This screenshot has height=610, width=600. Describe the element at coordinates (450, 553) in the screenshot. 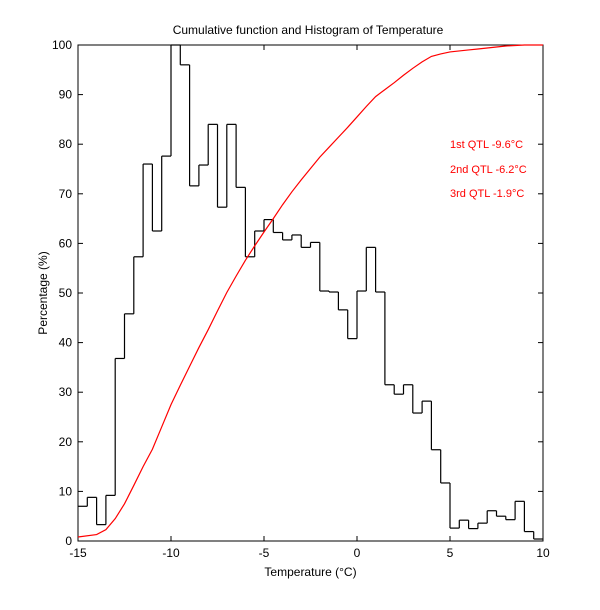

I see `x-tick-label: 5` at that location.